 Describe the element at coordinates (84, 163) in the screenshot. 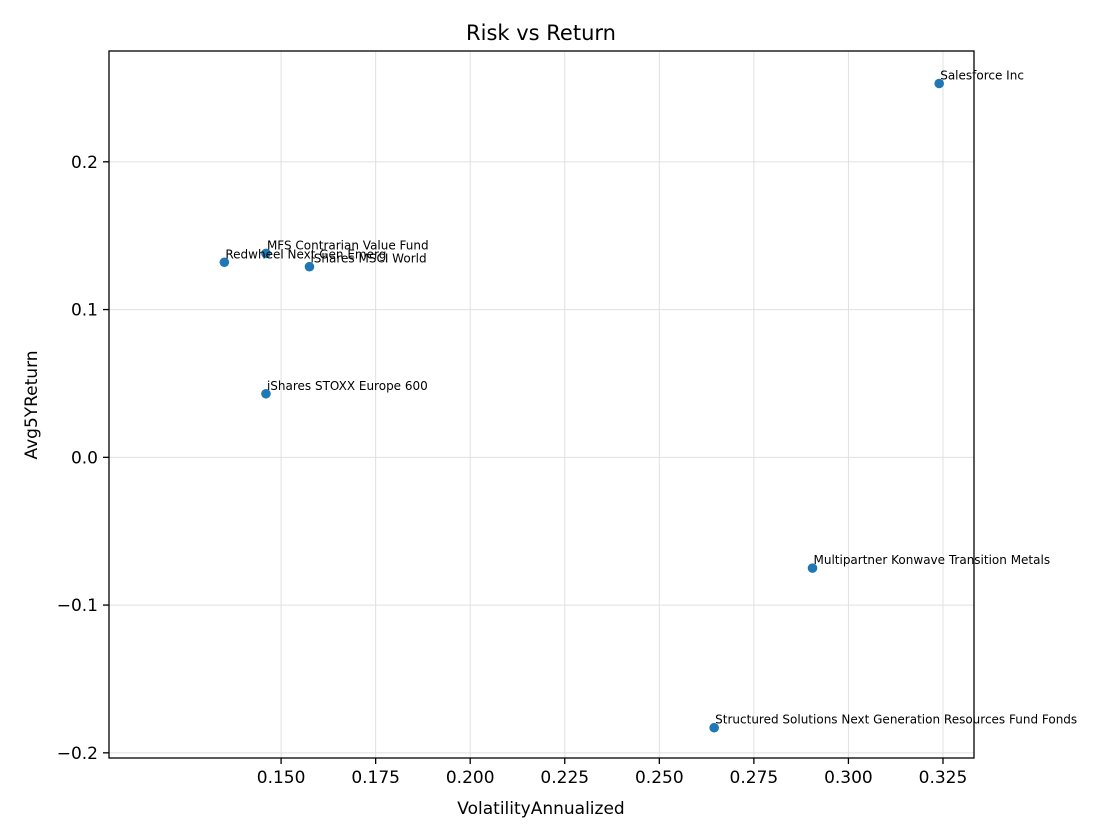

I see `y-tick-label: 0.2` at that location.